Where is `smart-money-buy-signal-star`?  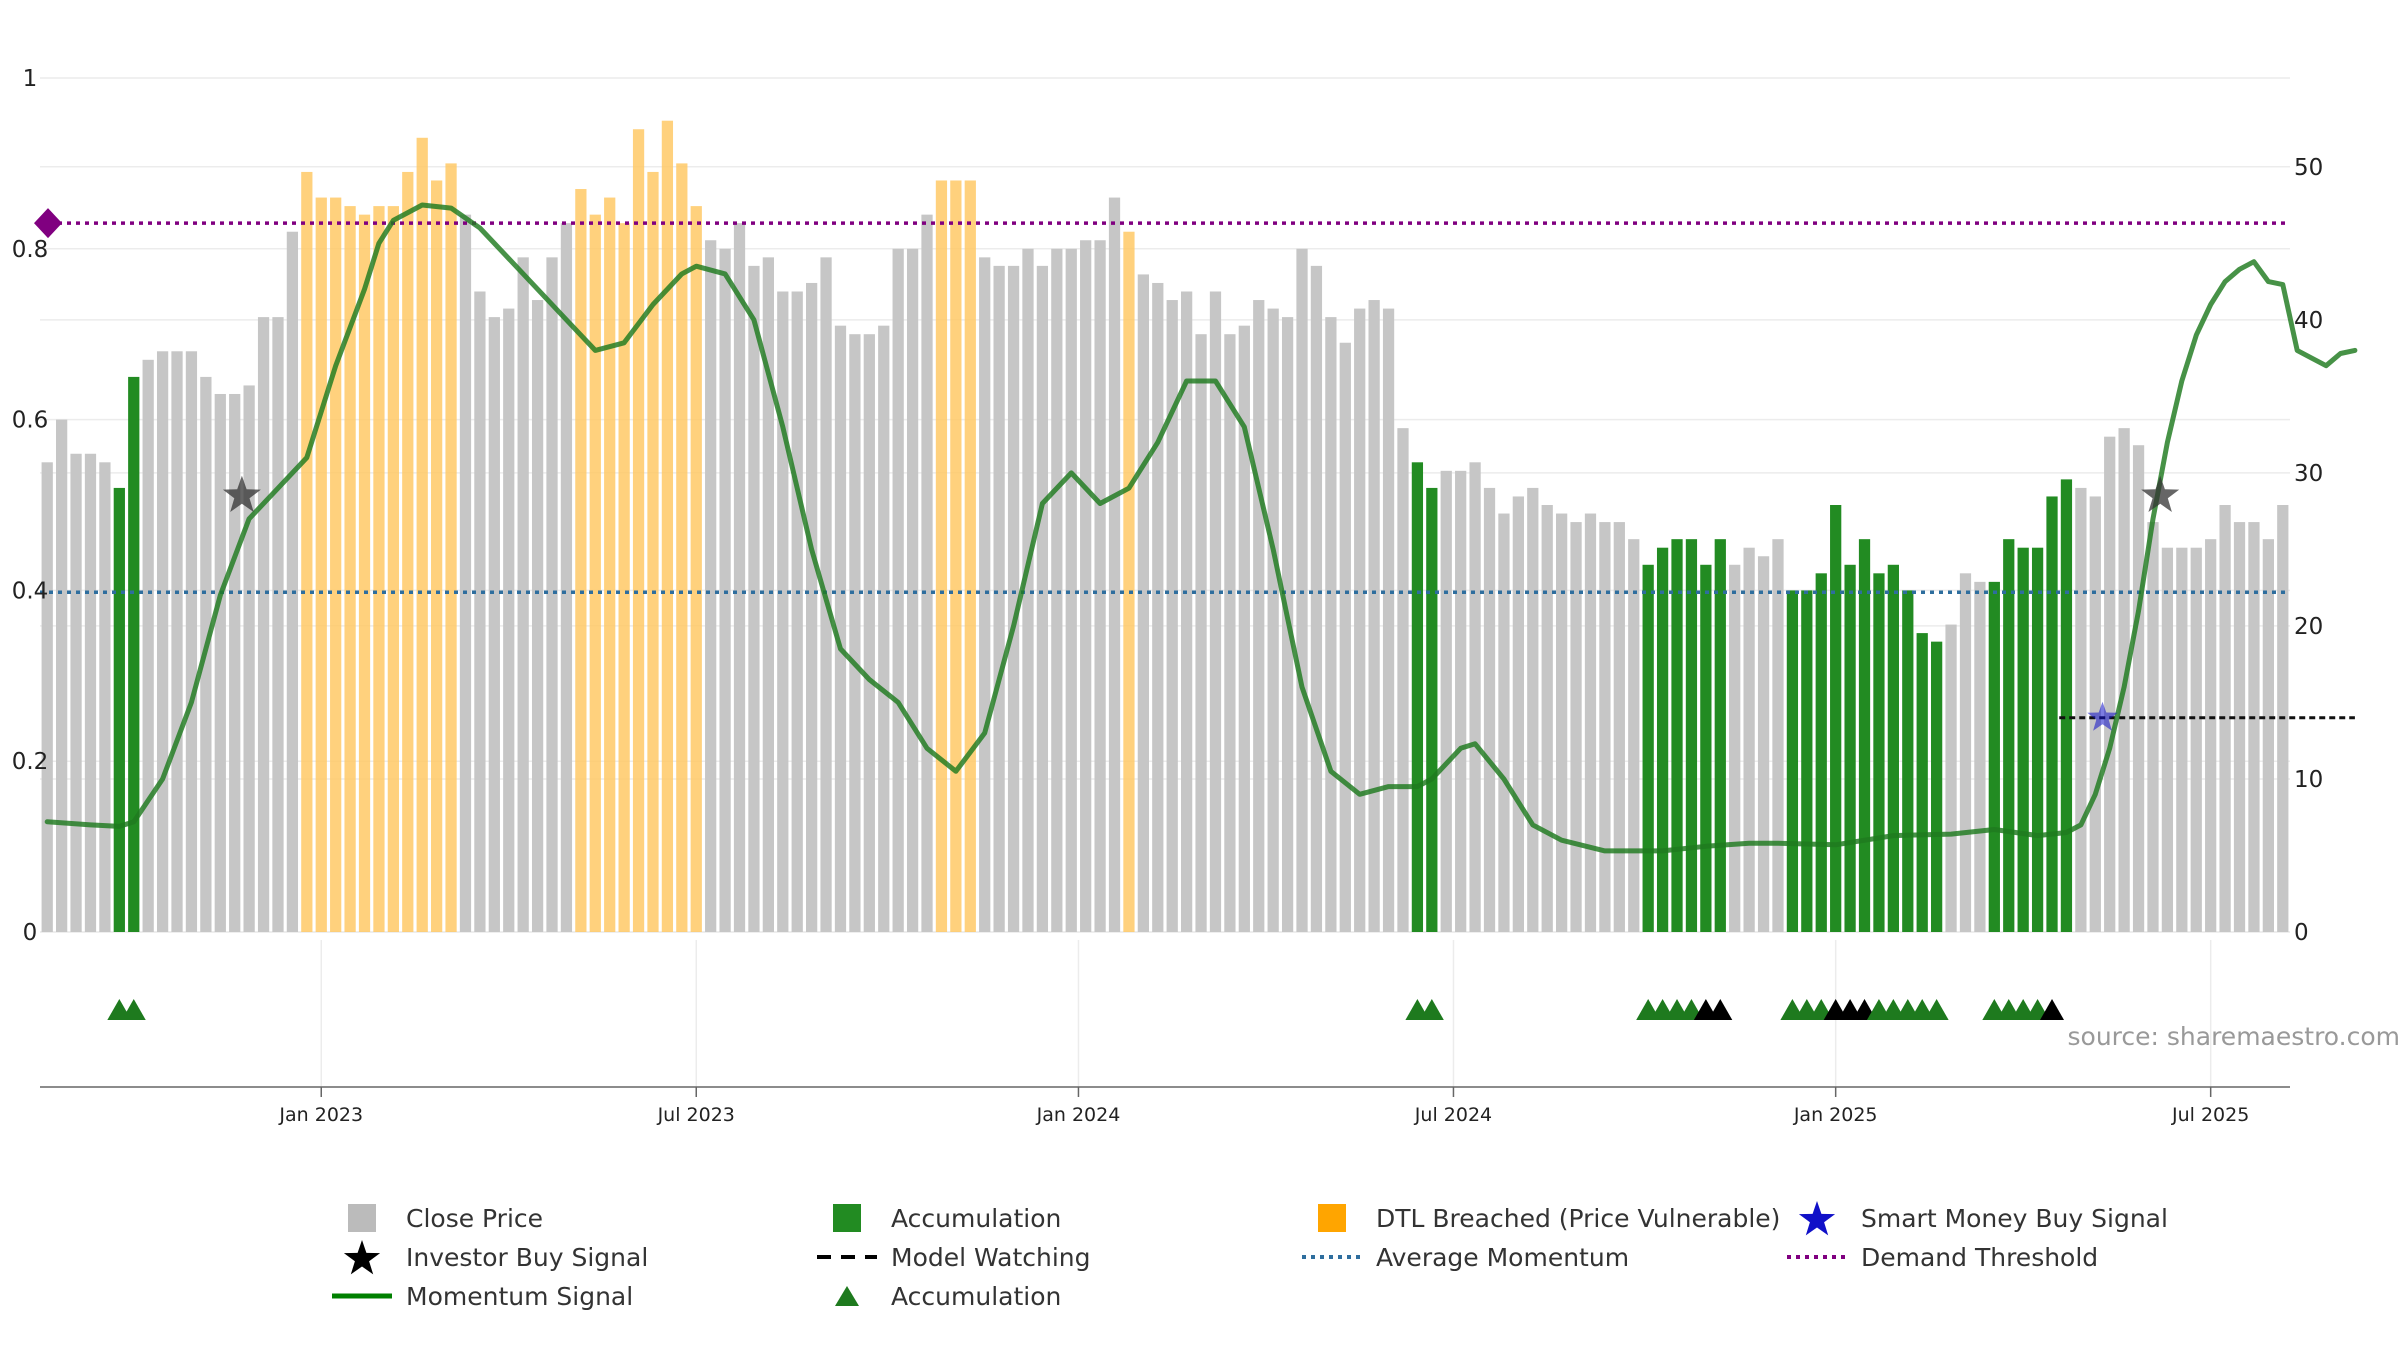
smart-money-buy-signal-star is located at coordinates (2102, 716).